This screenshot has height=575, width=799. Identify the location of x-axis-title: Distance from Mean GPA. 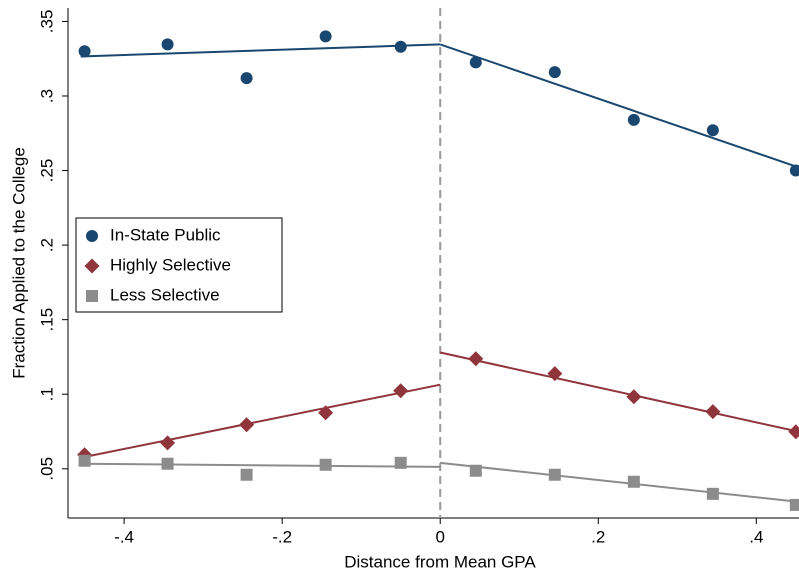
(440, 561).